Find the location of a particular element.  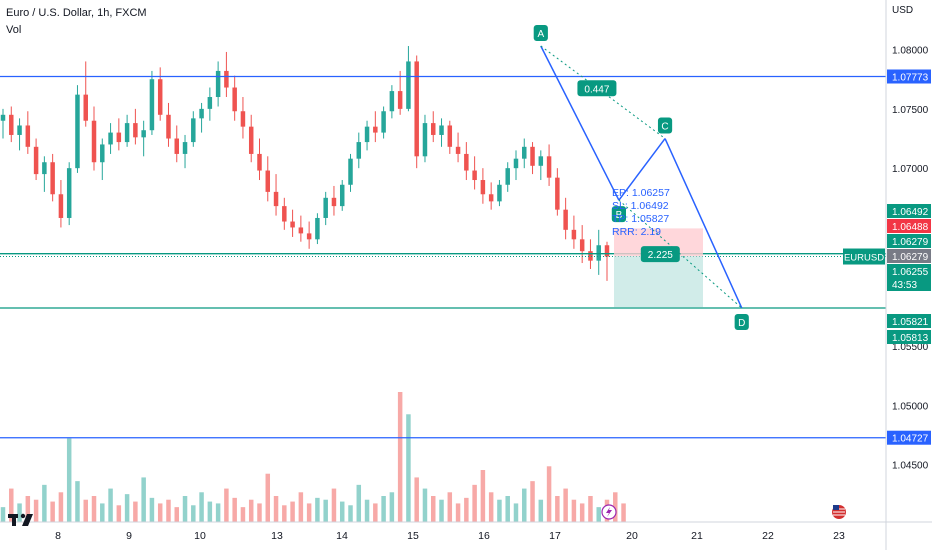

point-d-label-bg is located at coordinates (741, 321).